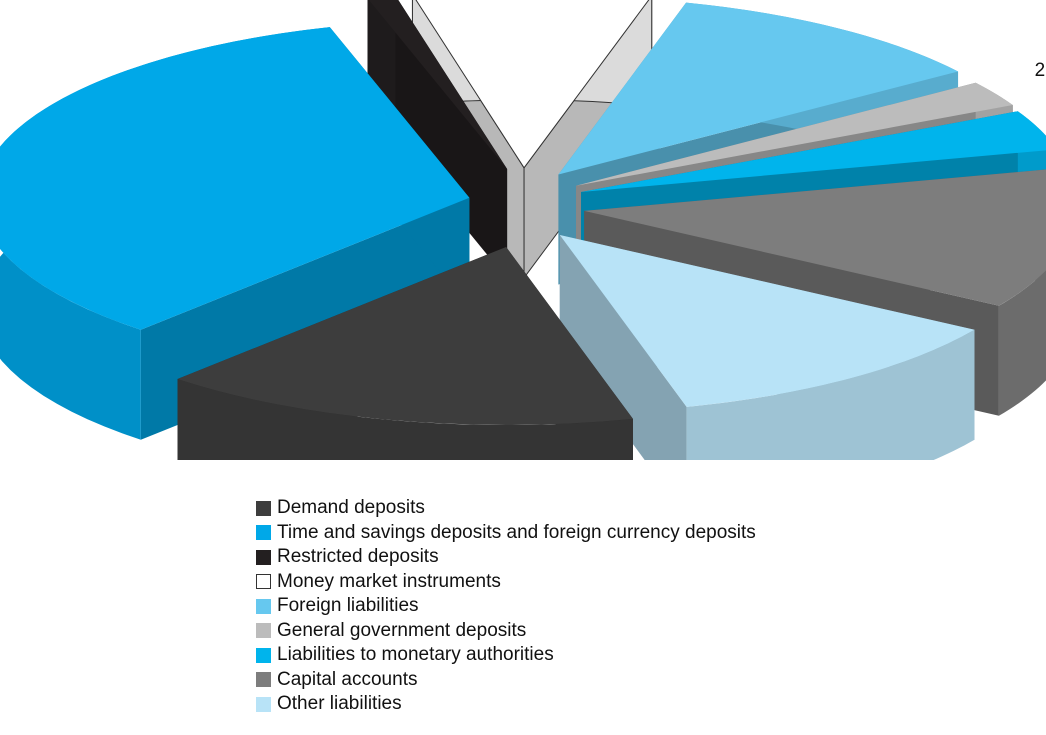 The image size is (1046, 735). What do you see at coordinates (506, 704) in the screenshot?
I see `legend-item-other-liabilities: Other liabilities` at bounding box center [506, 704].